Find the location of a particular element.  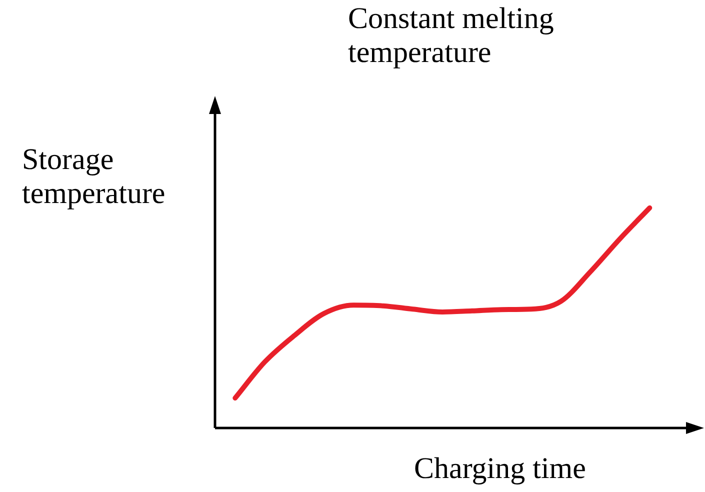

x-axis-title: Charging time is located at coordinates (500, 469).